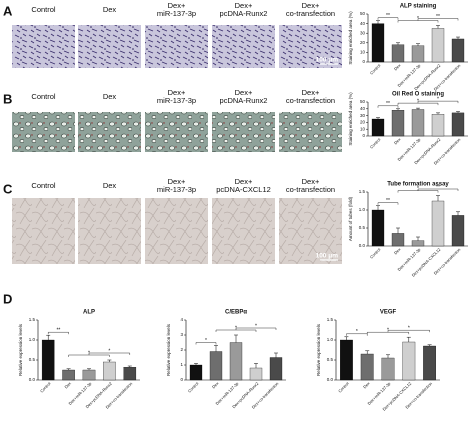 Image resolution: width=474 pixels, height=427 pixels. Describe the element at coordinates (236, 313) in the screenshot. I see `chart-title: C/EBPα` at that location.